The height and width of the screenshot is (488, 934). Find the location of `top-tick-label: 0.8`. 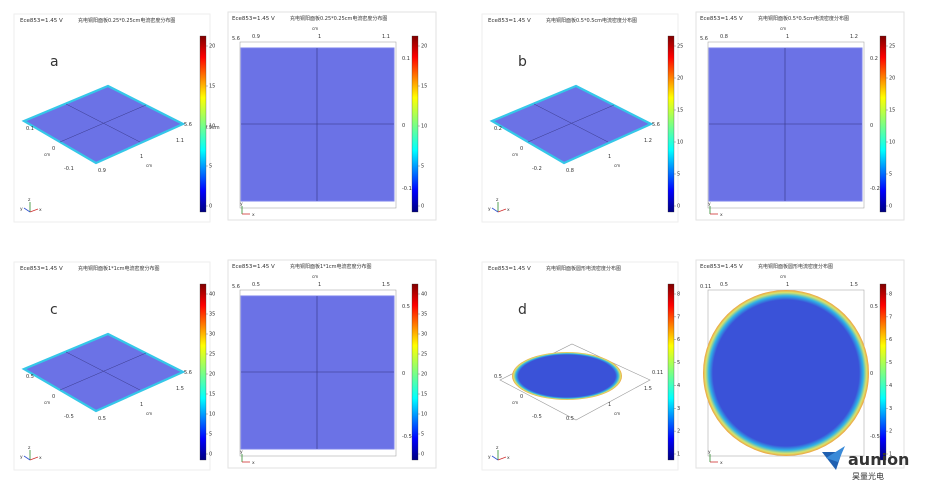

top-tick-label: 0.8 is located at coordinates (724, 37).